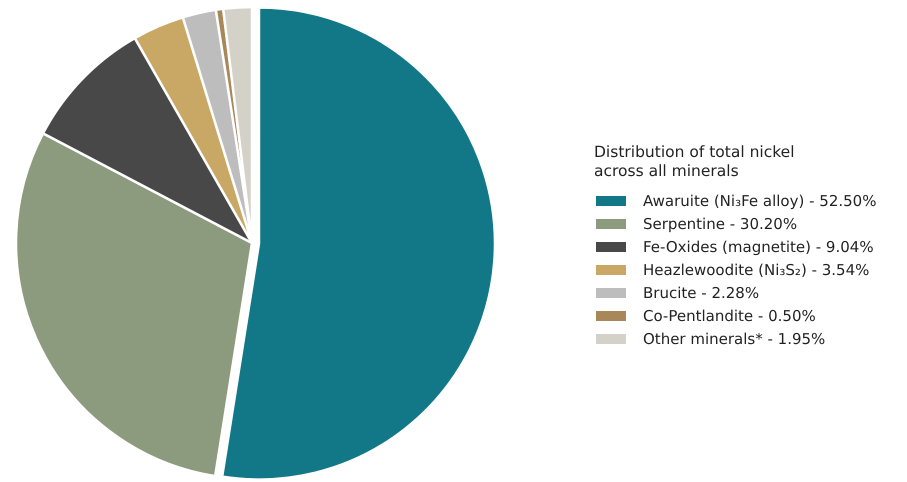 The height and width of the screenshot is (482, 907). I want to click on legend-title: Distribution of total nickel across all minerals, so click(694, 161).